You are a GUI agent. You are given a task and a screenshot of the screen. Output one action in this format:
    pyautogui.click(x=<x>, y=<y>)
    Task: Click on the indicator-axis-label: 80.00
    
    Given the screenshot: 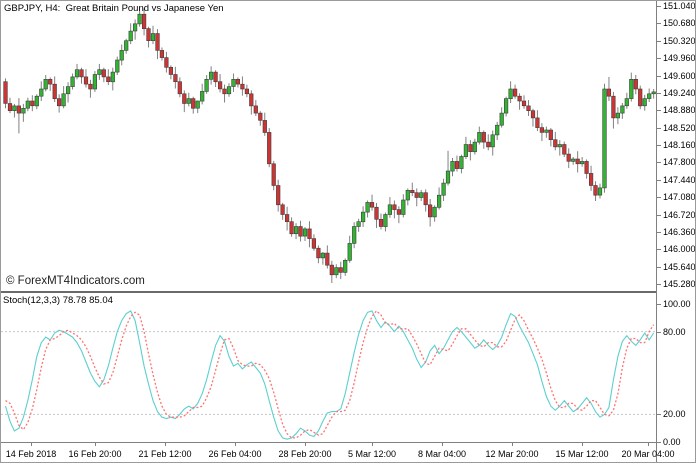 What is the action you would take?
    pyautogui.click(x=674, y=332)
    